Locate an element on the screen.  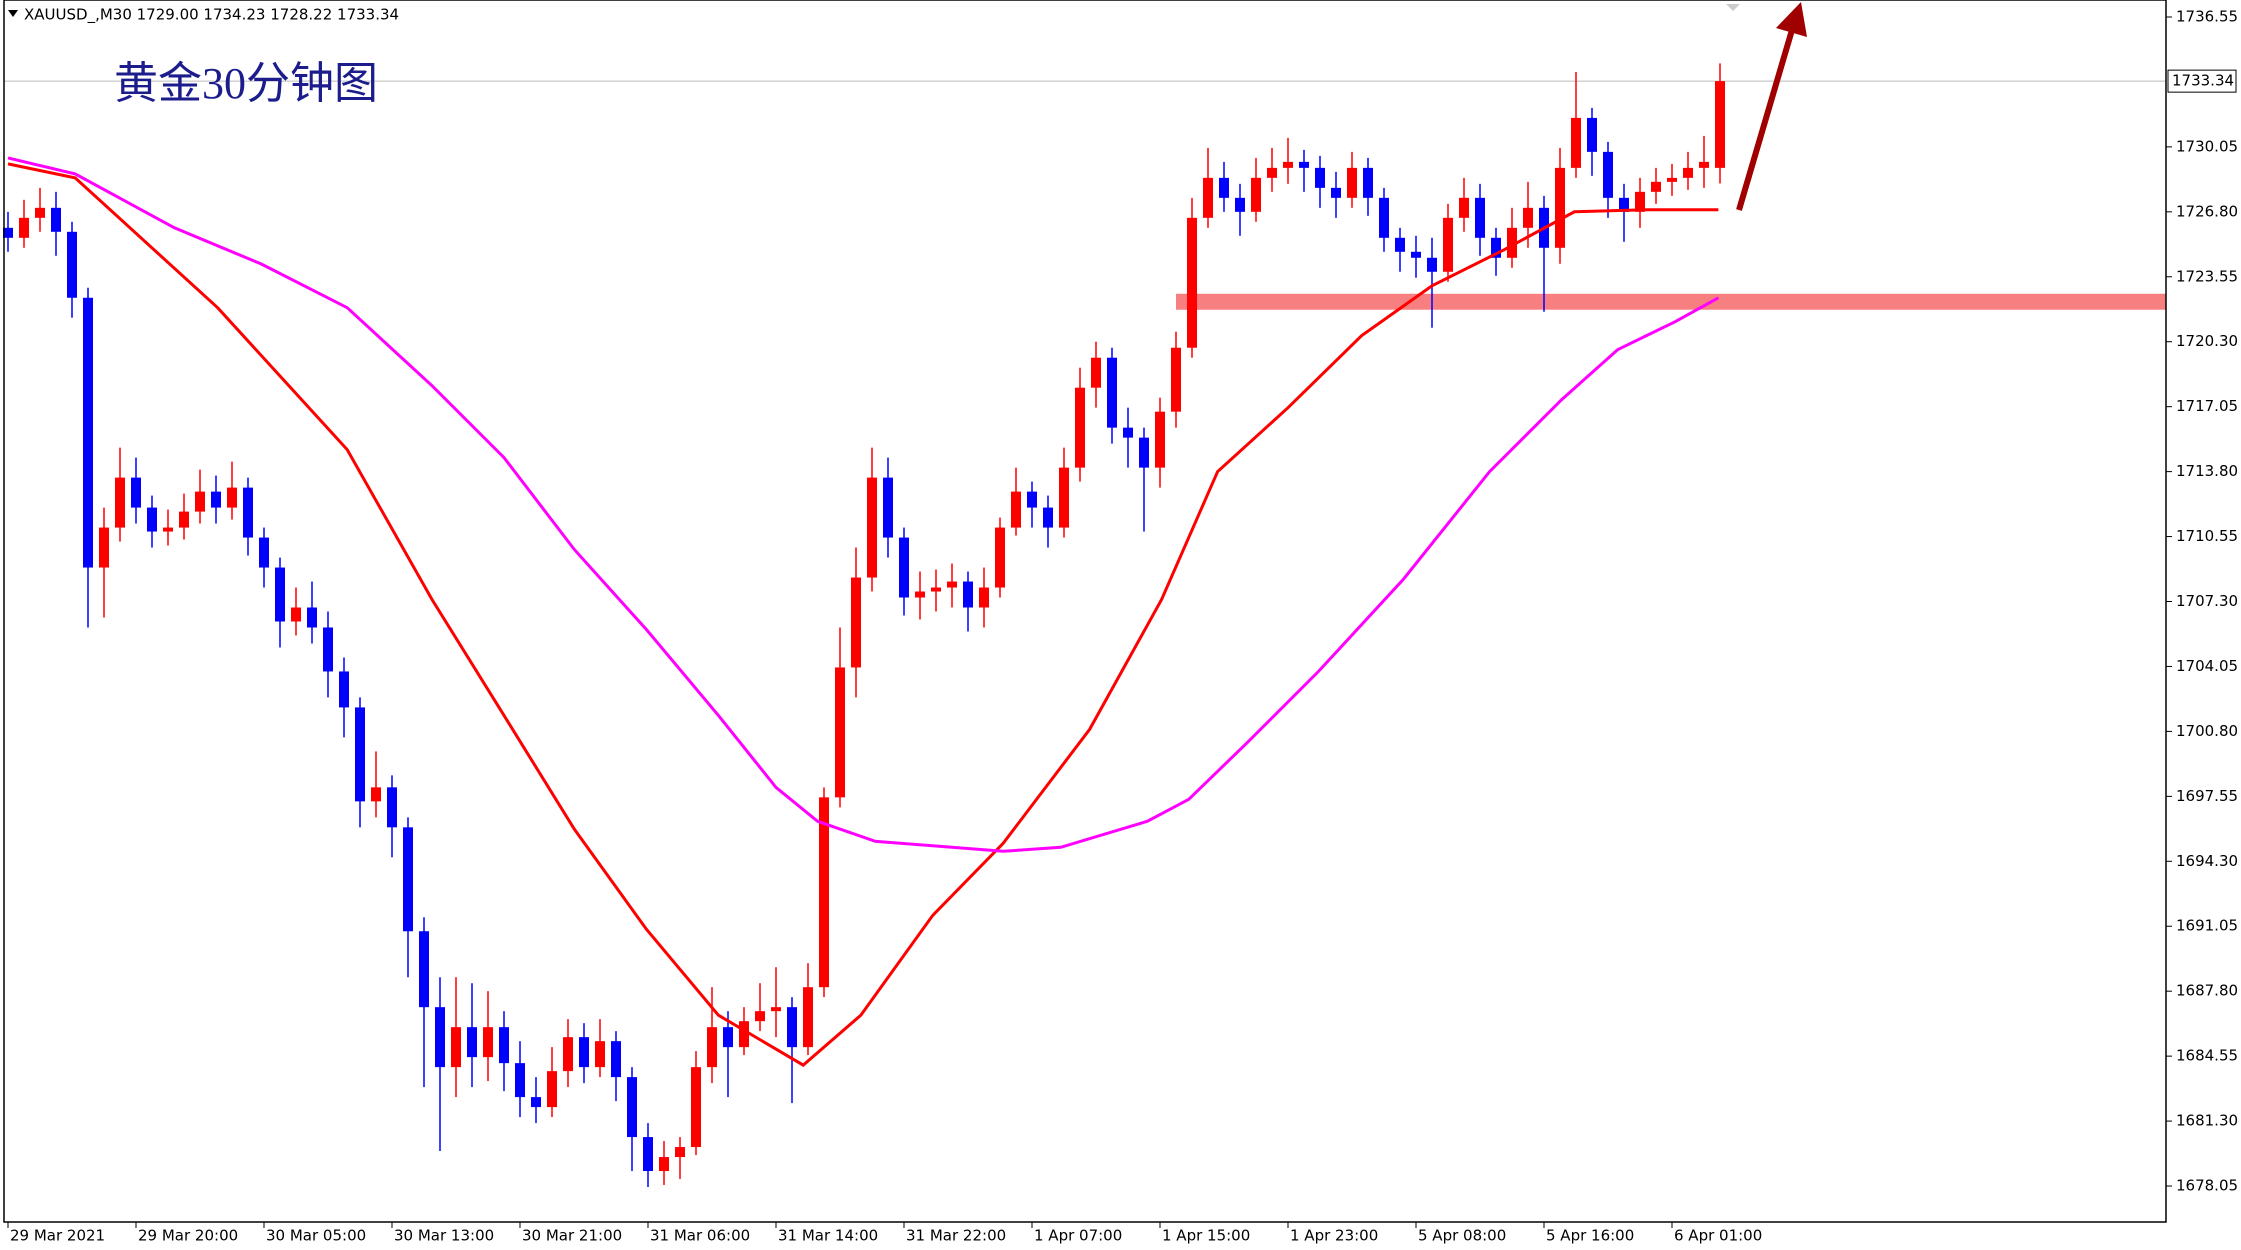
x-tick-label: 30 Mar 05:00 is located at coordinates (316, 1236).